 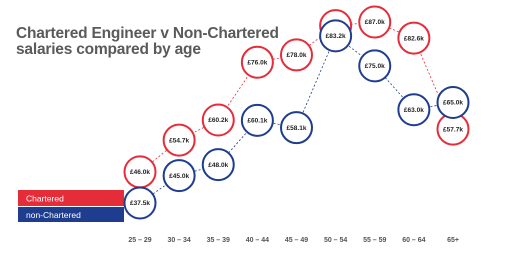 What do you see at coordinates (374, 240) in the screenshot?
I see `x-tick-label: 55 – 59` at bounding box center [374, 240].